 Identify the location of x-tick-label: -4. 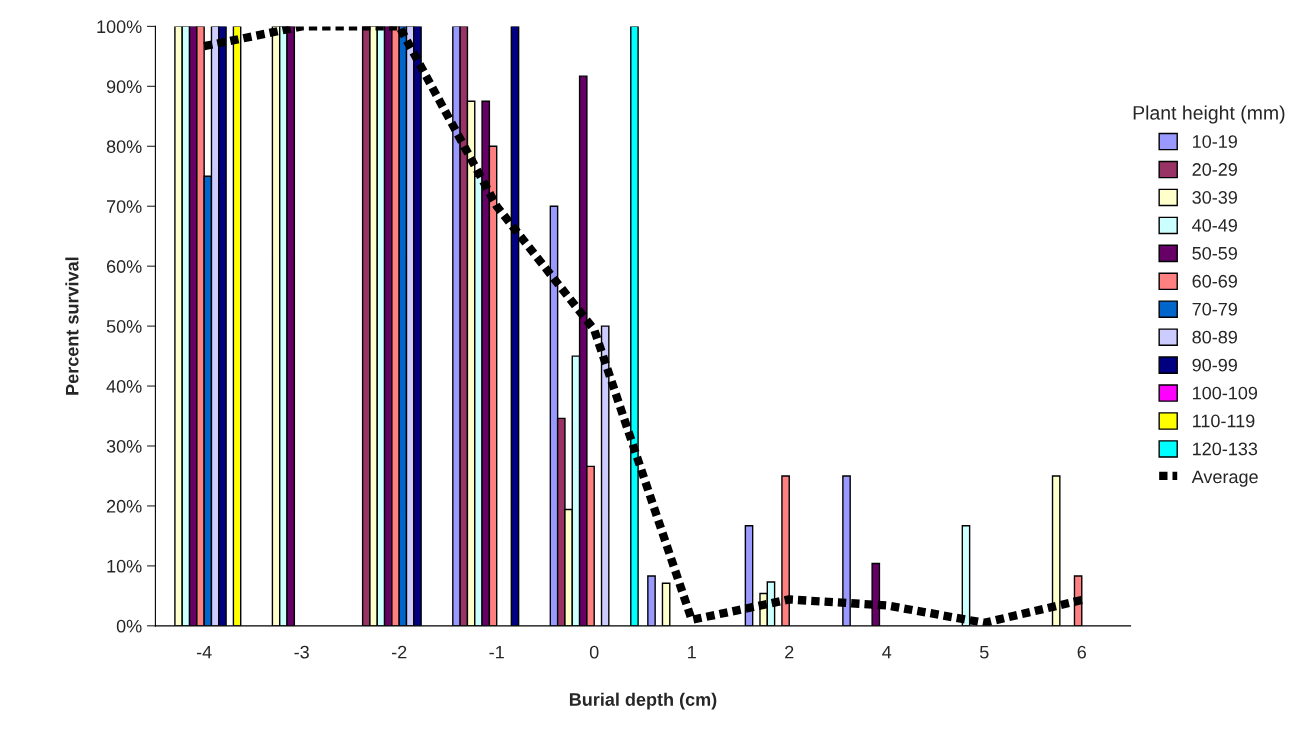
(204, 652).